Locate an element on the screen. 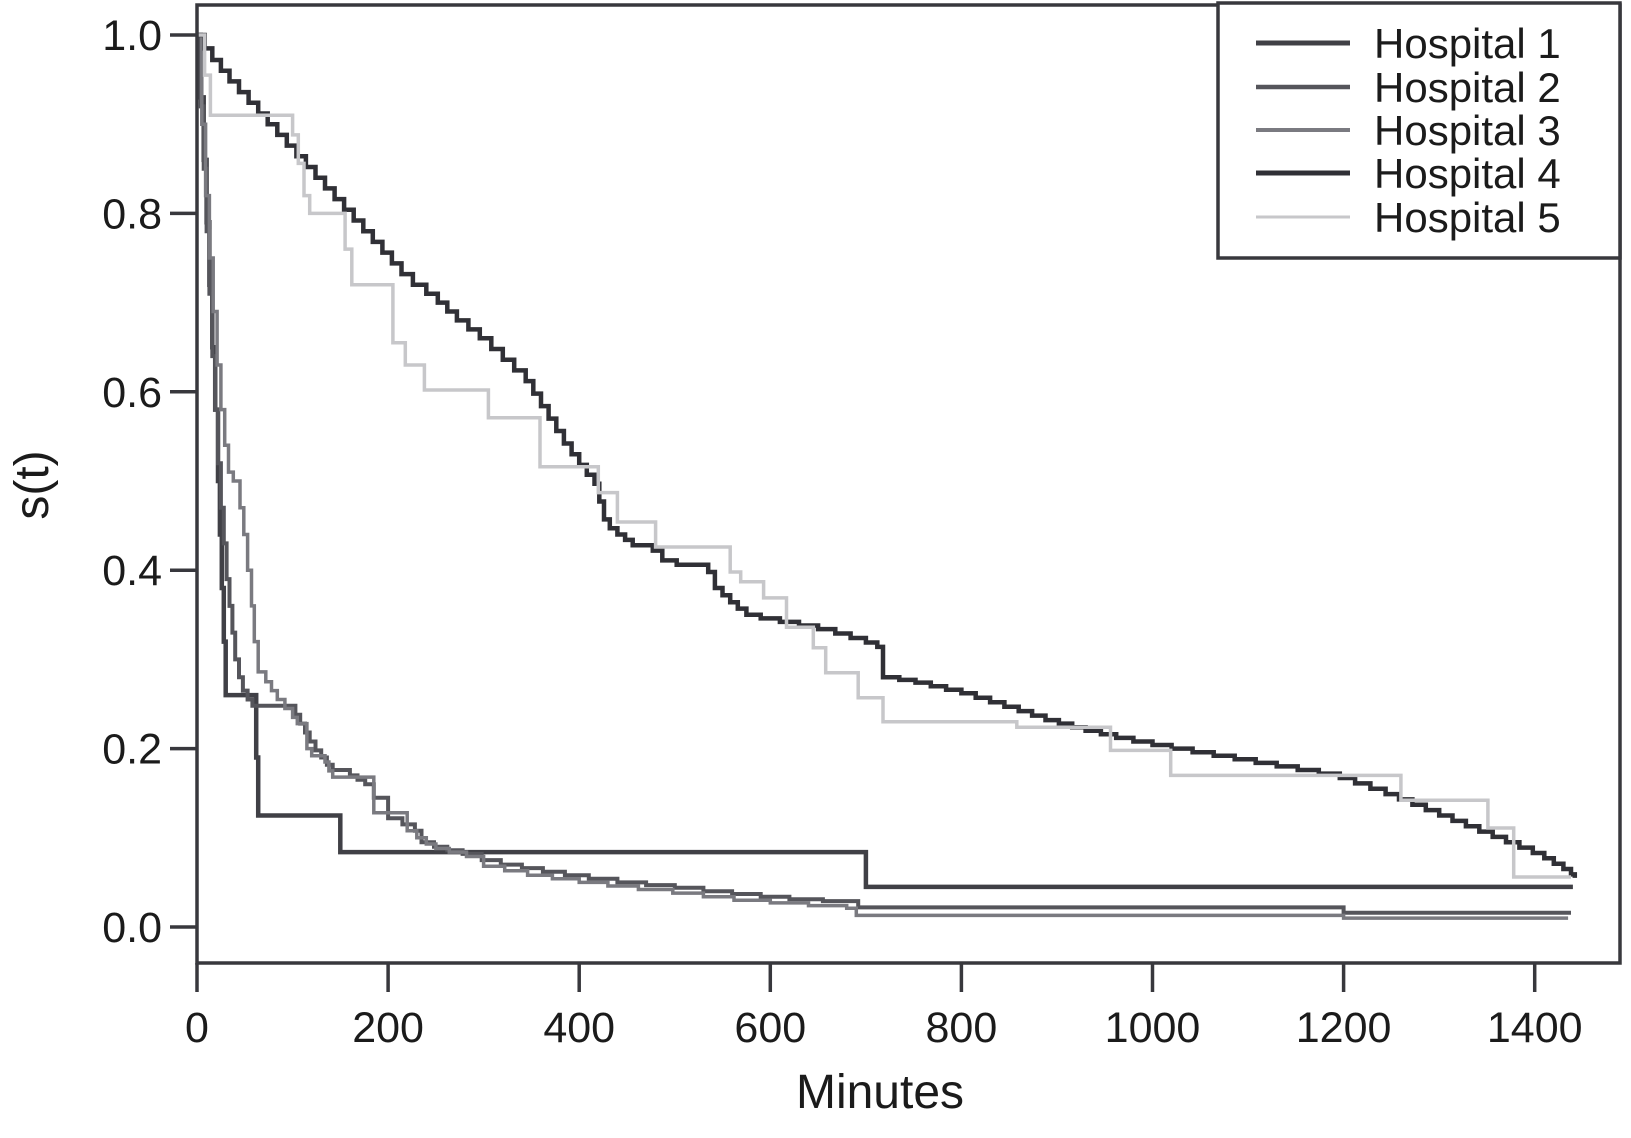 The width and height of the screenshot is (1631, 1138). x-tick-label: 1400 is located at coordinates (1535, 1028).